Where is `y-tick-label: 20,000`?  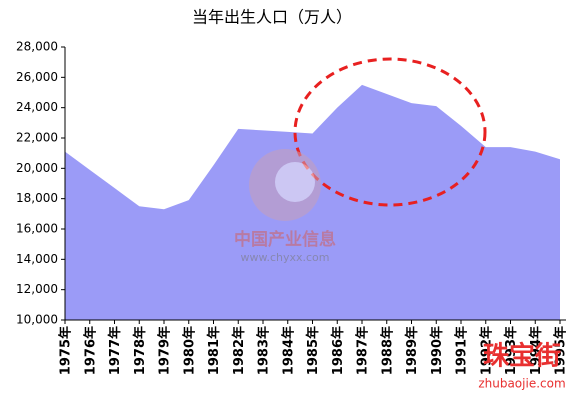
y-tick-label: 20,000 is located at coordinates (37, 168).